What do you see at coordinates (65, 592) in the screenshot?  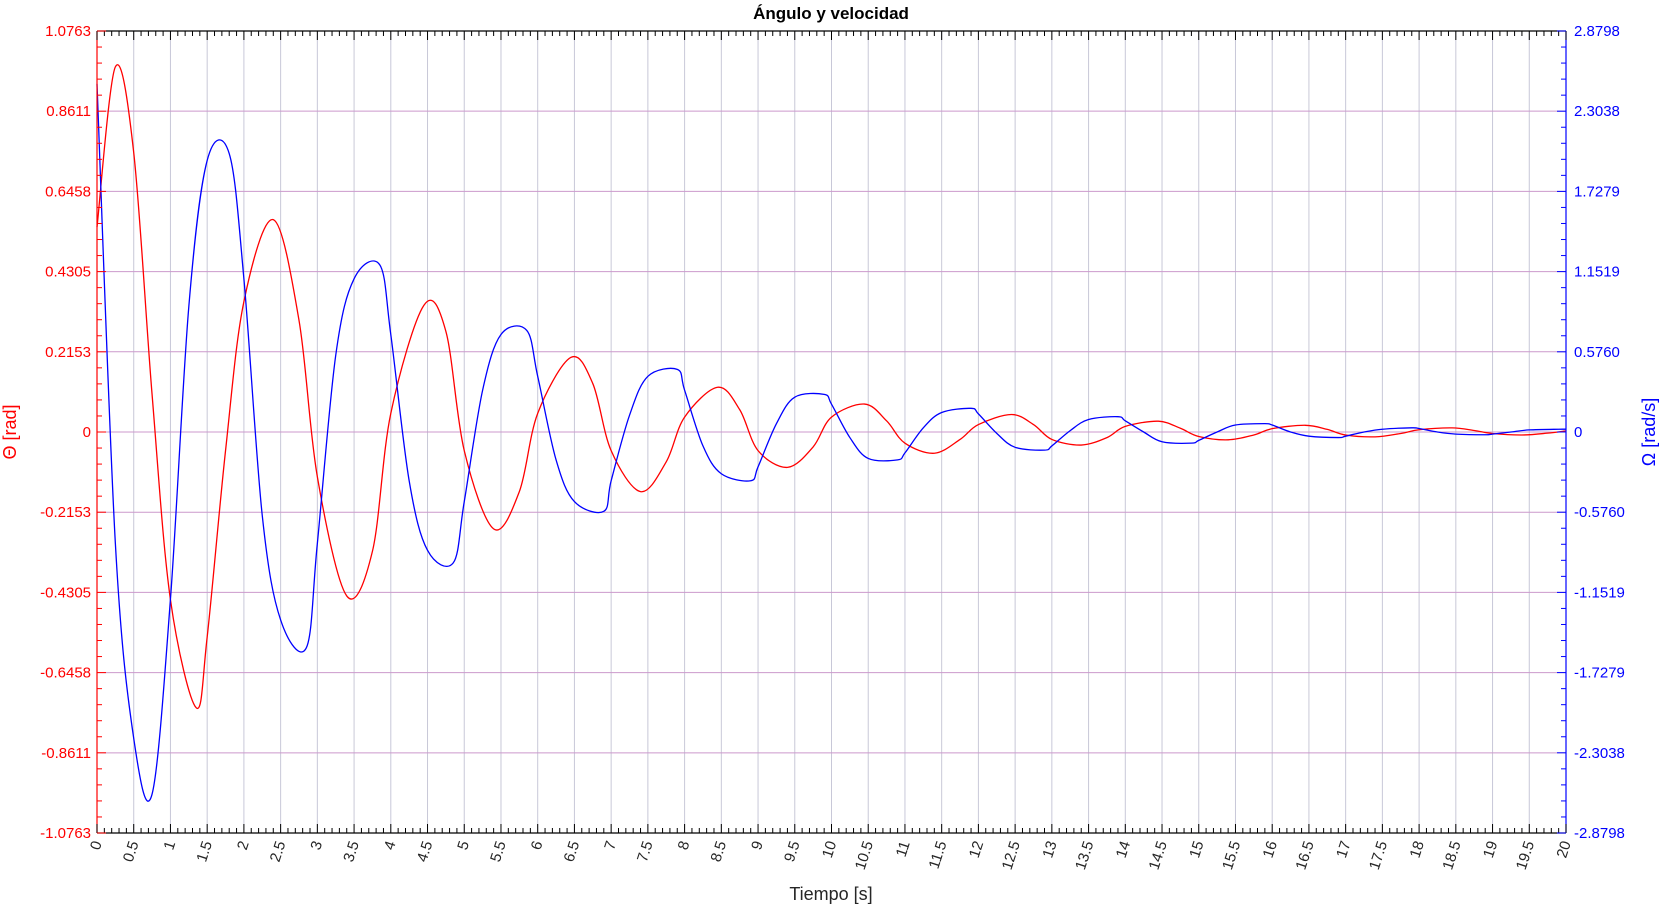 I see `left-y-tick-label: -0.4305` at bounding box center [65, 592].